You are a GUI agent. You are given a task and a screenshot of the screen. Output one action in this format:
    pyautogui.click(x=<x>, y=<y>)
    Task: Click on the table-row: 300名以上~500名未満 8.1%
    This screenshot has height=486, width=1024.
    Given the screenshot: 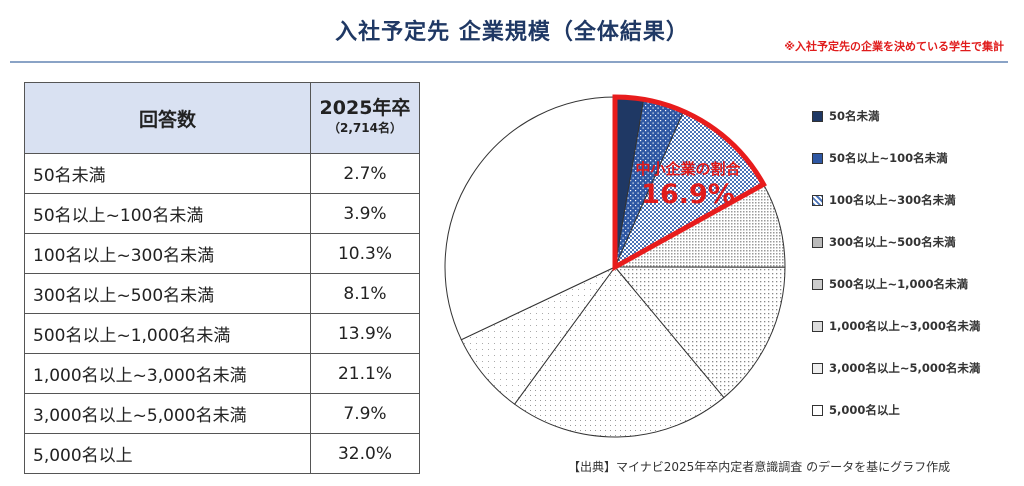 What is the action you would take?
    pyautogui.click(x=222, y=293)
    